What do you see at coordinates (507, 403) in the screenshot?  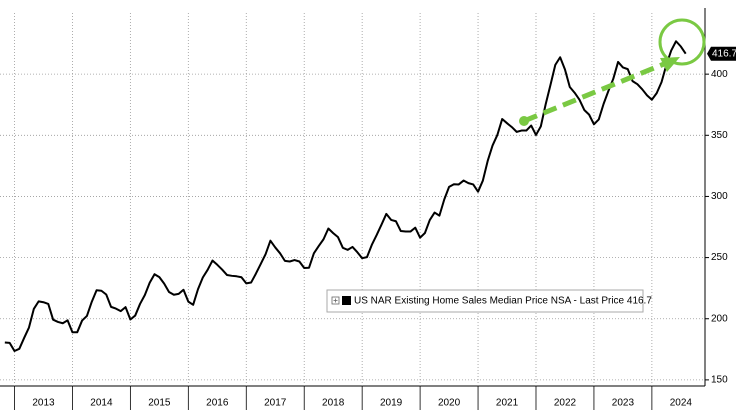 I see `x-tick-label: 2021` at bounding box center [507, 403].